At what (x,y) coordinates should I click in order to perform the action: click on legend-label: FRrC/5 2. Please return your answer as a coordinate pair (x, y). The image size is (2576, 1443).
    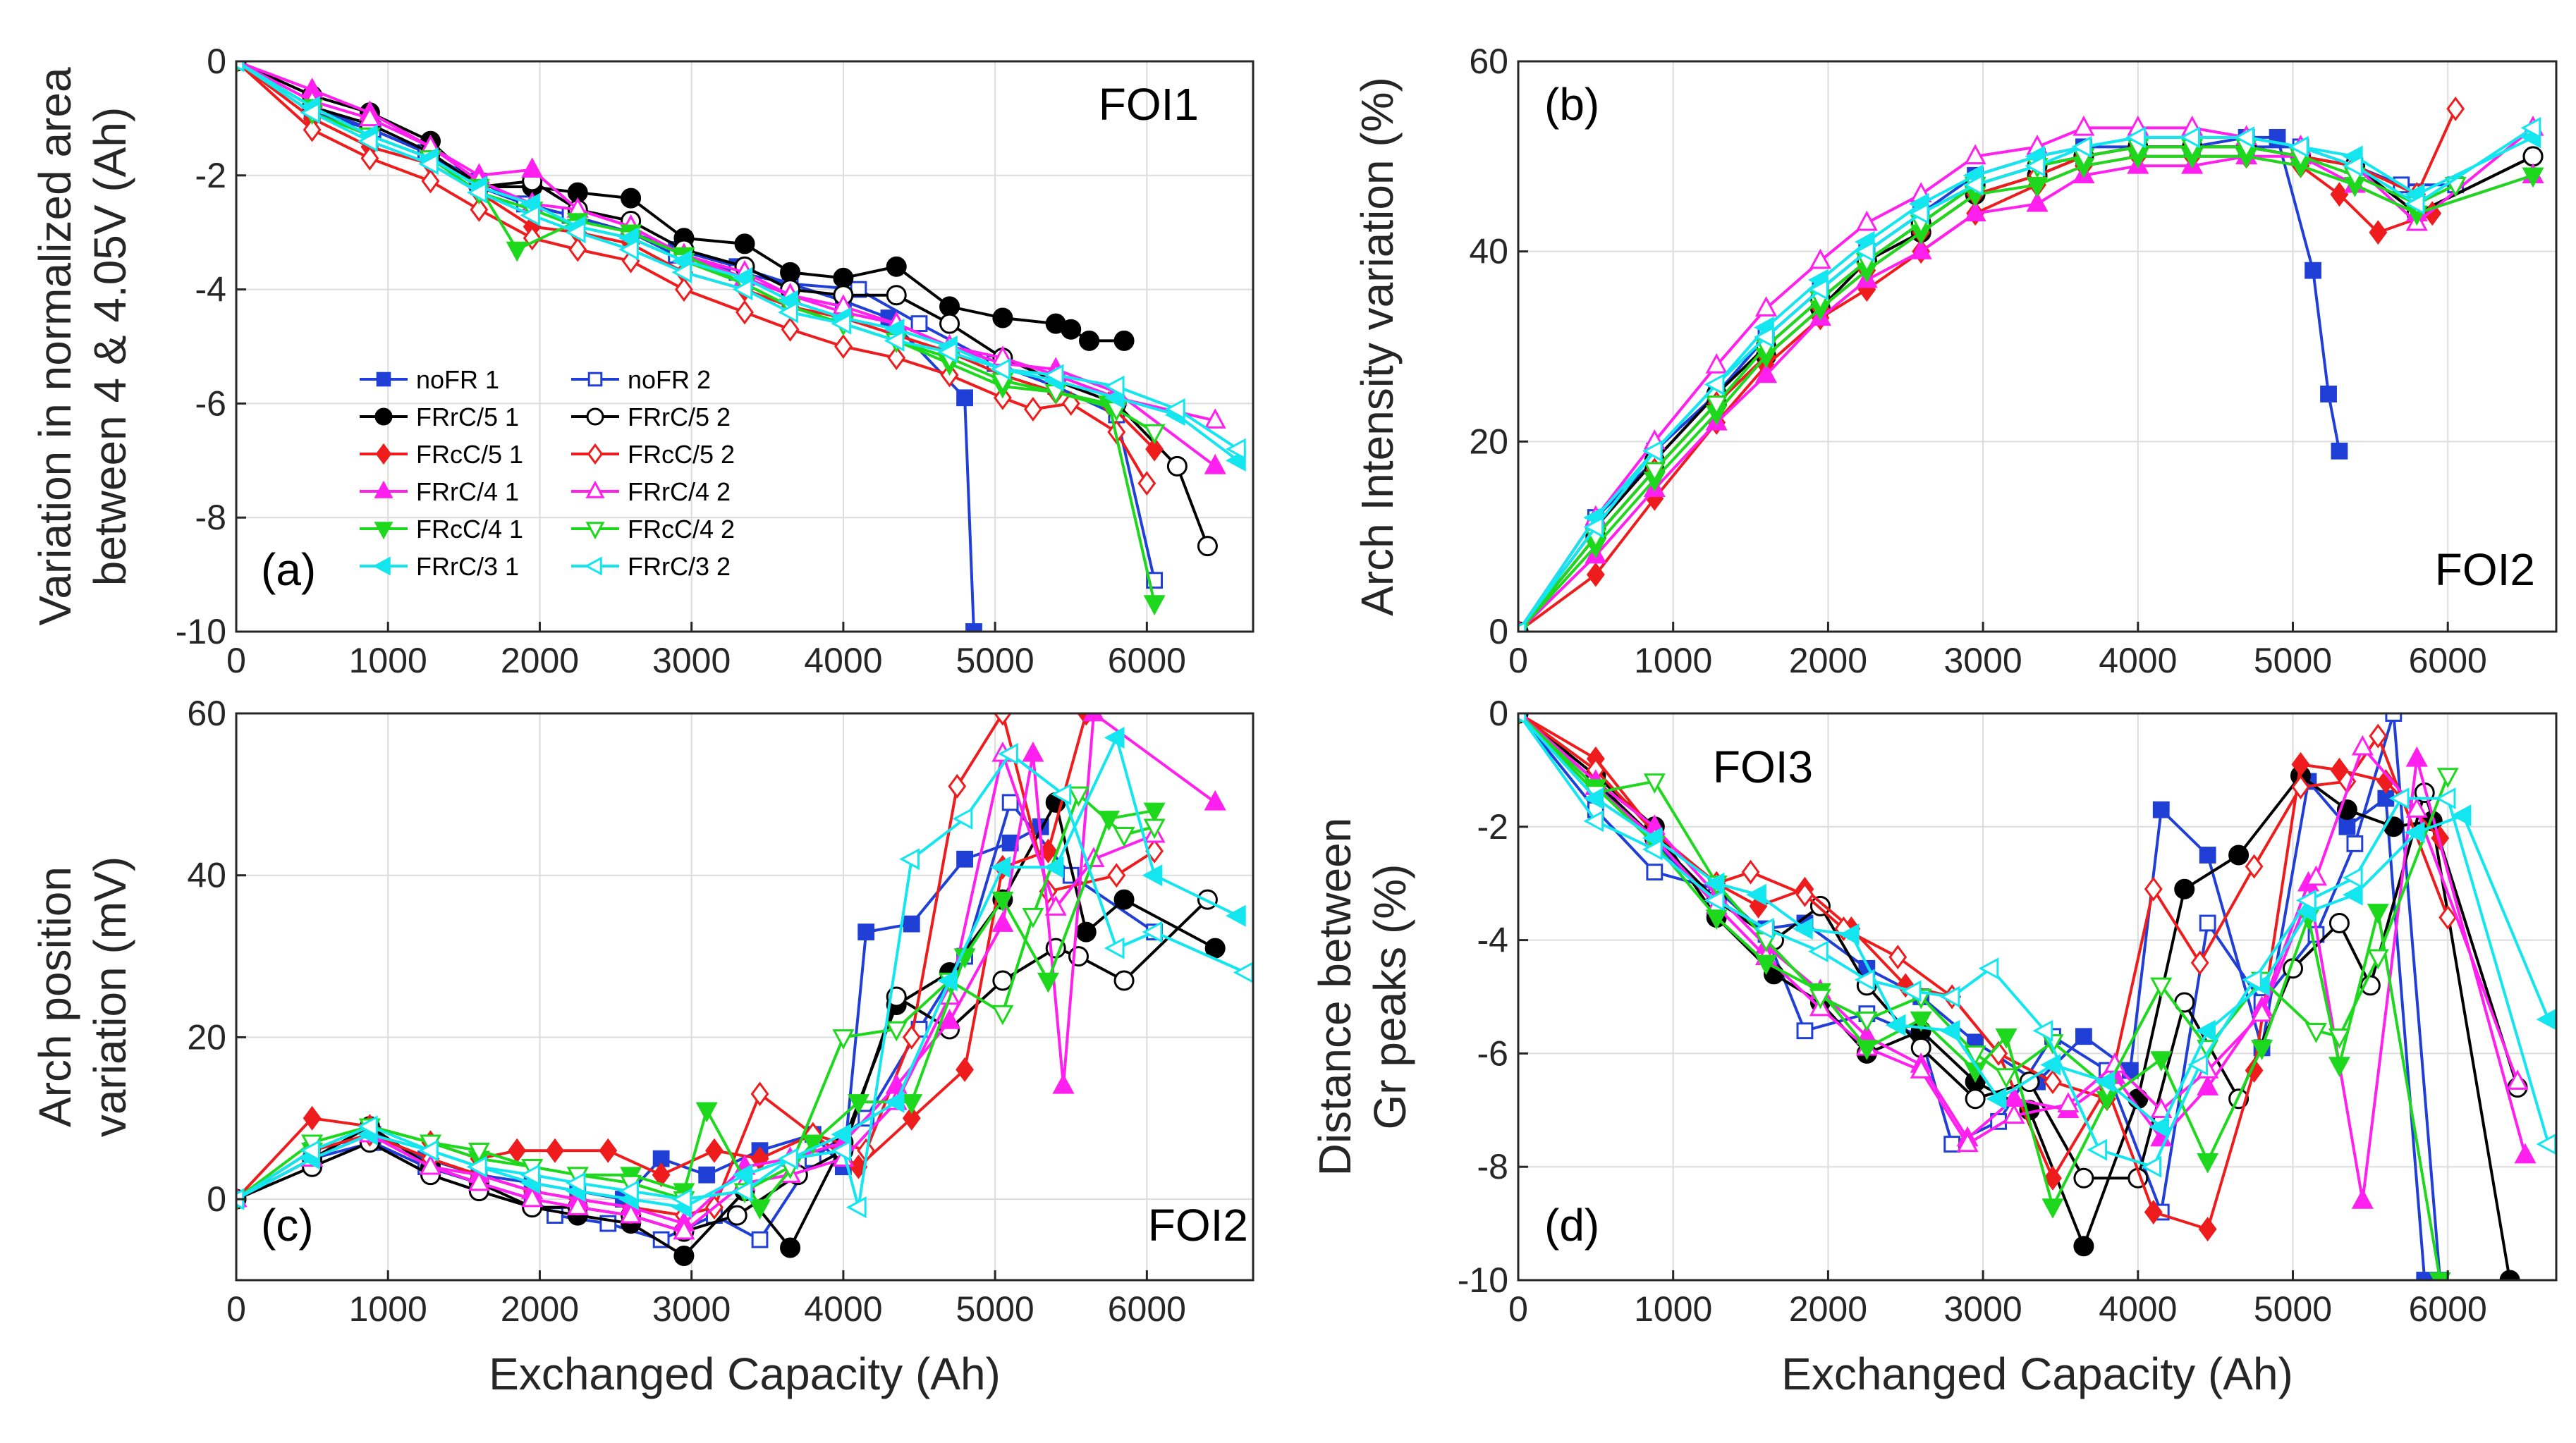
    Looking at the image, I should click on (680, 417).